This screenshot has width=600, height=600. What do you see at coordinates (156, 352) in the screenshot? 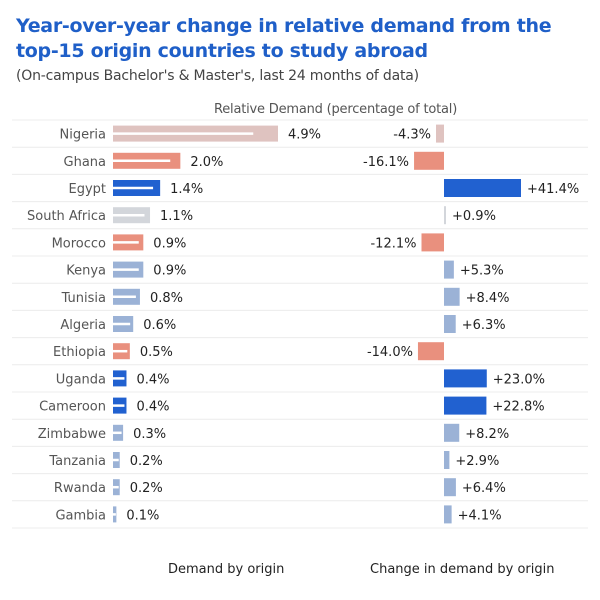
I see `demand-value-ethiopia: 0.5%` at bounding box center [156, 352].